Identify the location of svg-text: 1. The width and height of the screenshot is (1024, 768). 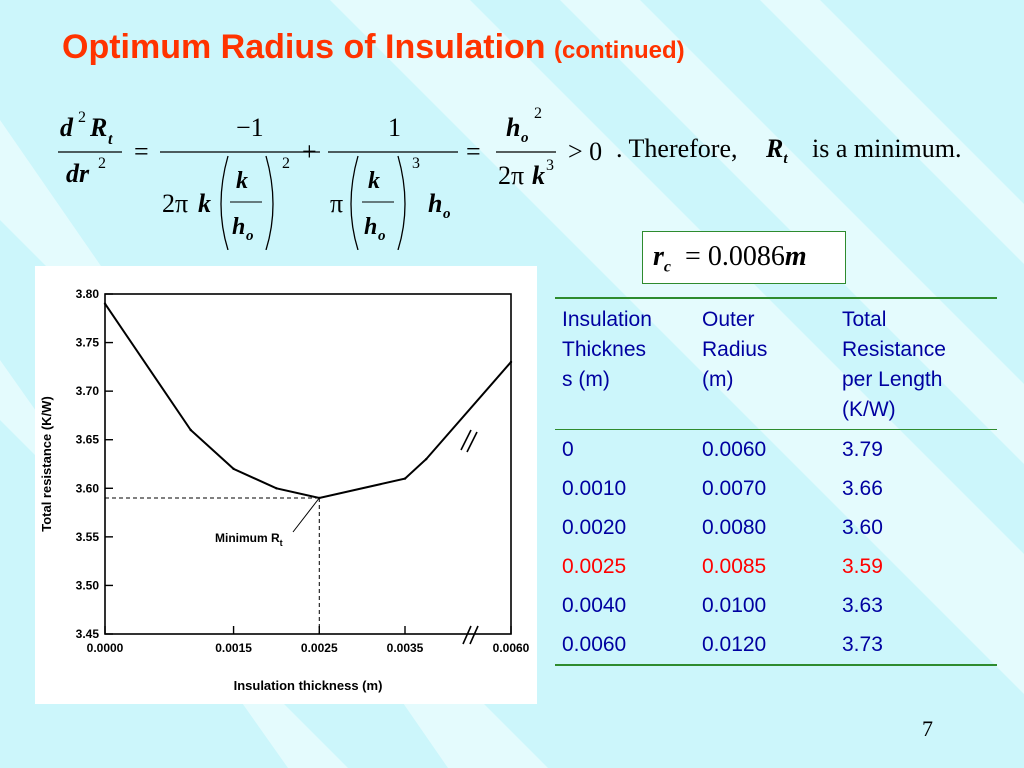
(394, 127).